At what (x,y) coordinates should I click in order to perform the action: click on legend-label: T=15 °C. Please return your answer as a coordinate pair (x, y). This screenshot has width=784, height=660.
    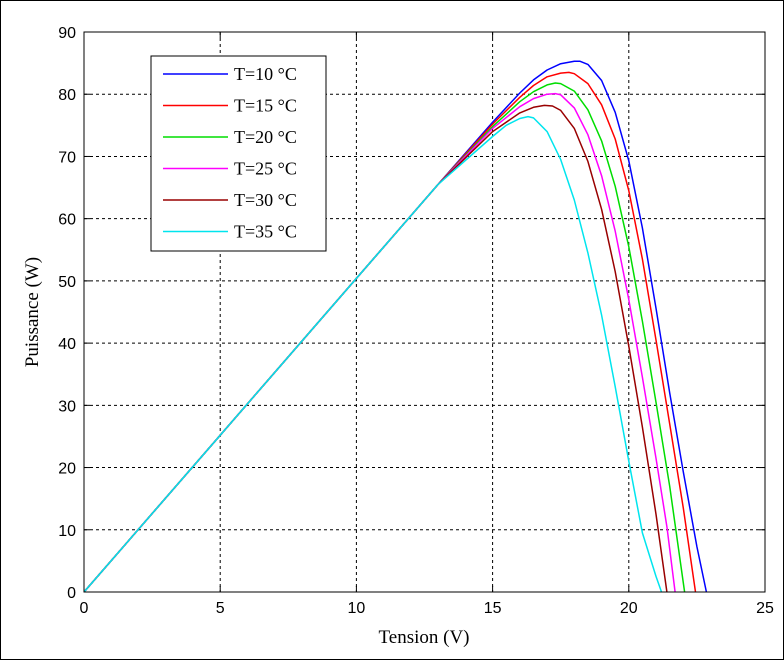
    Looking at the image, I should click on (265, 106).